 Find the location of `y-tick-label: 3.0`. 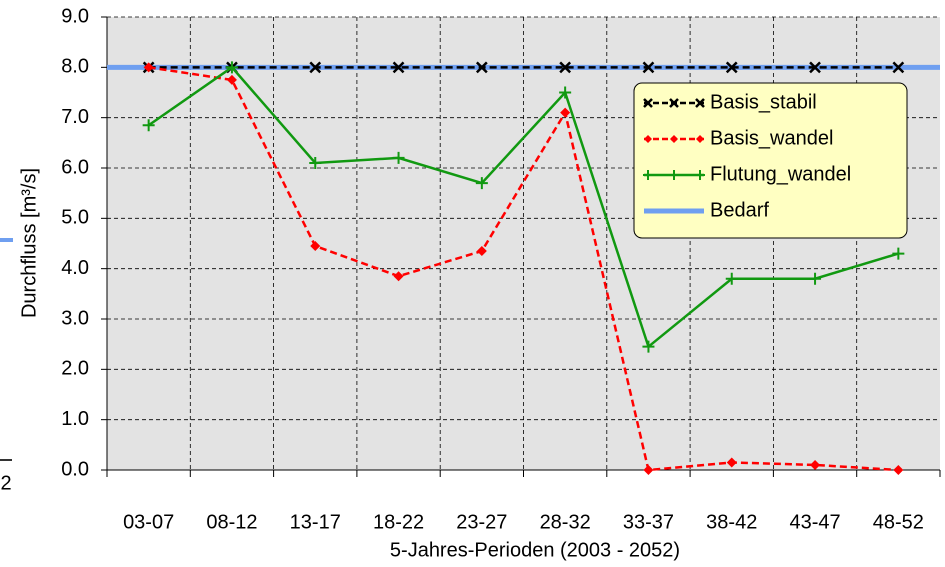

y-tick-label: 3.0 is located at coordinates (75, 318).